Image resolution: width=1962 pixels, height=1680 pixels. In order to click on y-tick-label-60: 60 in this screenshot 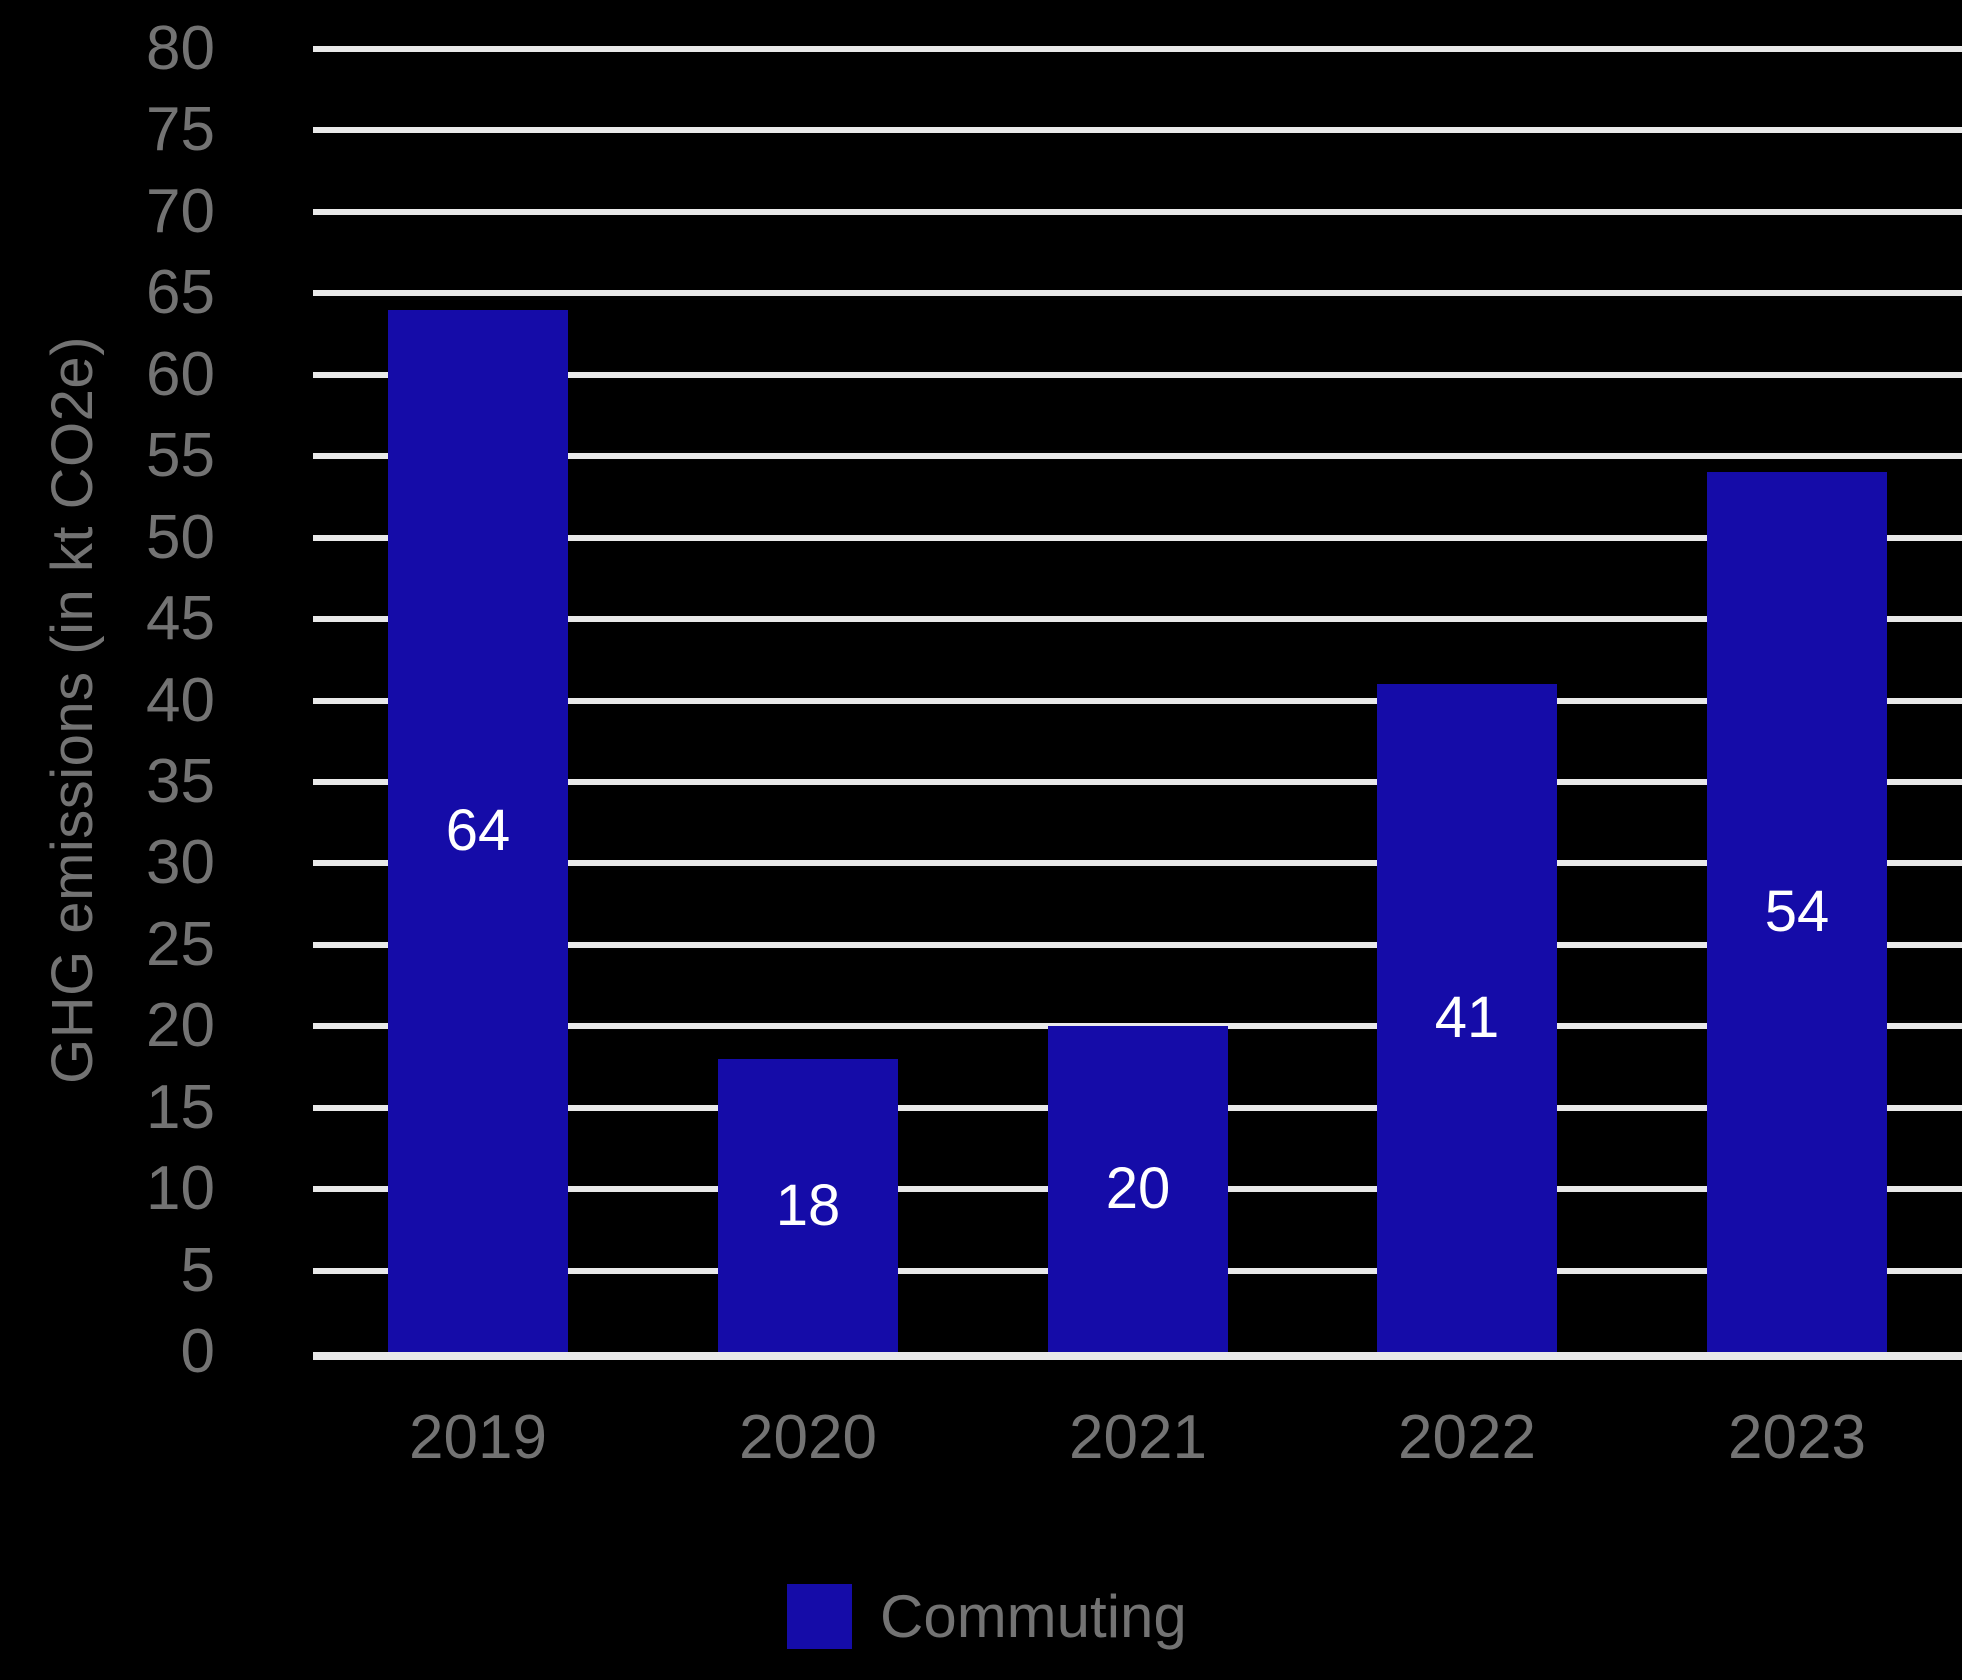, I will do `click(180, 374)`.